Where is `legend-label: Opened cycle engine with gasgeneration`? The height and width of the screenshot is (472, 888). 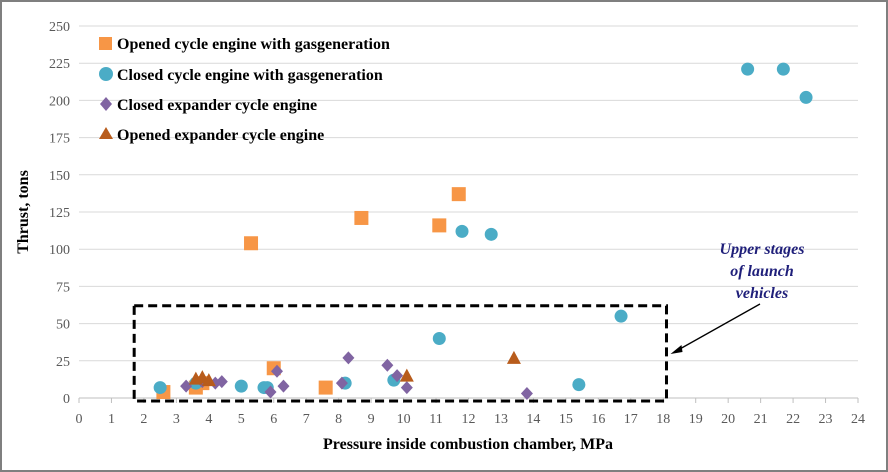
legend-label: Opened cycle engine with gasgeneration is located at coordinates (253, 44).